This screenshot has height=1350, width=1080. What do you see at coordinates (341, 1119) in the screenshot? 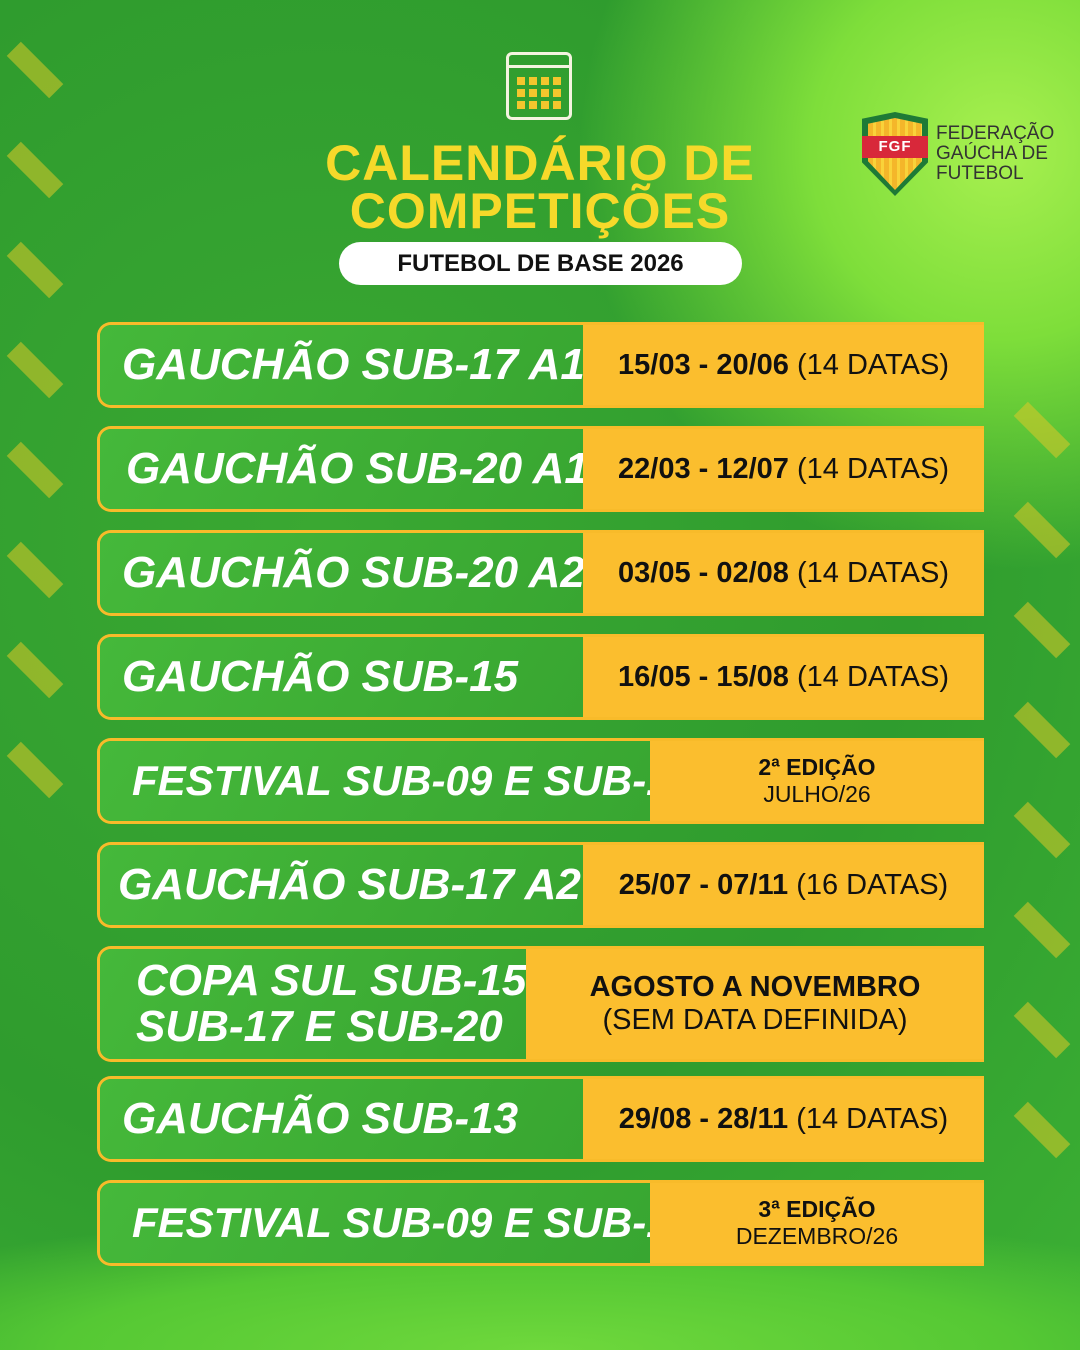
I see `competition-name: GAUCHÃO SUB-13` at bounding box center [341, 1119].